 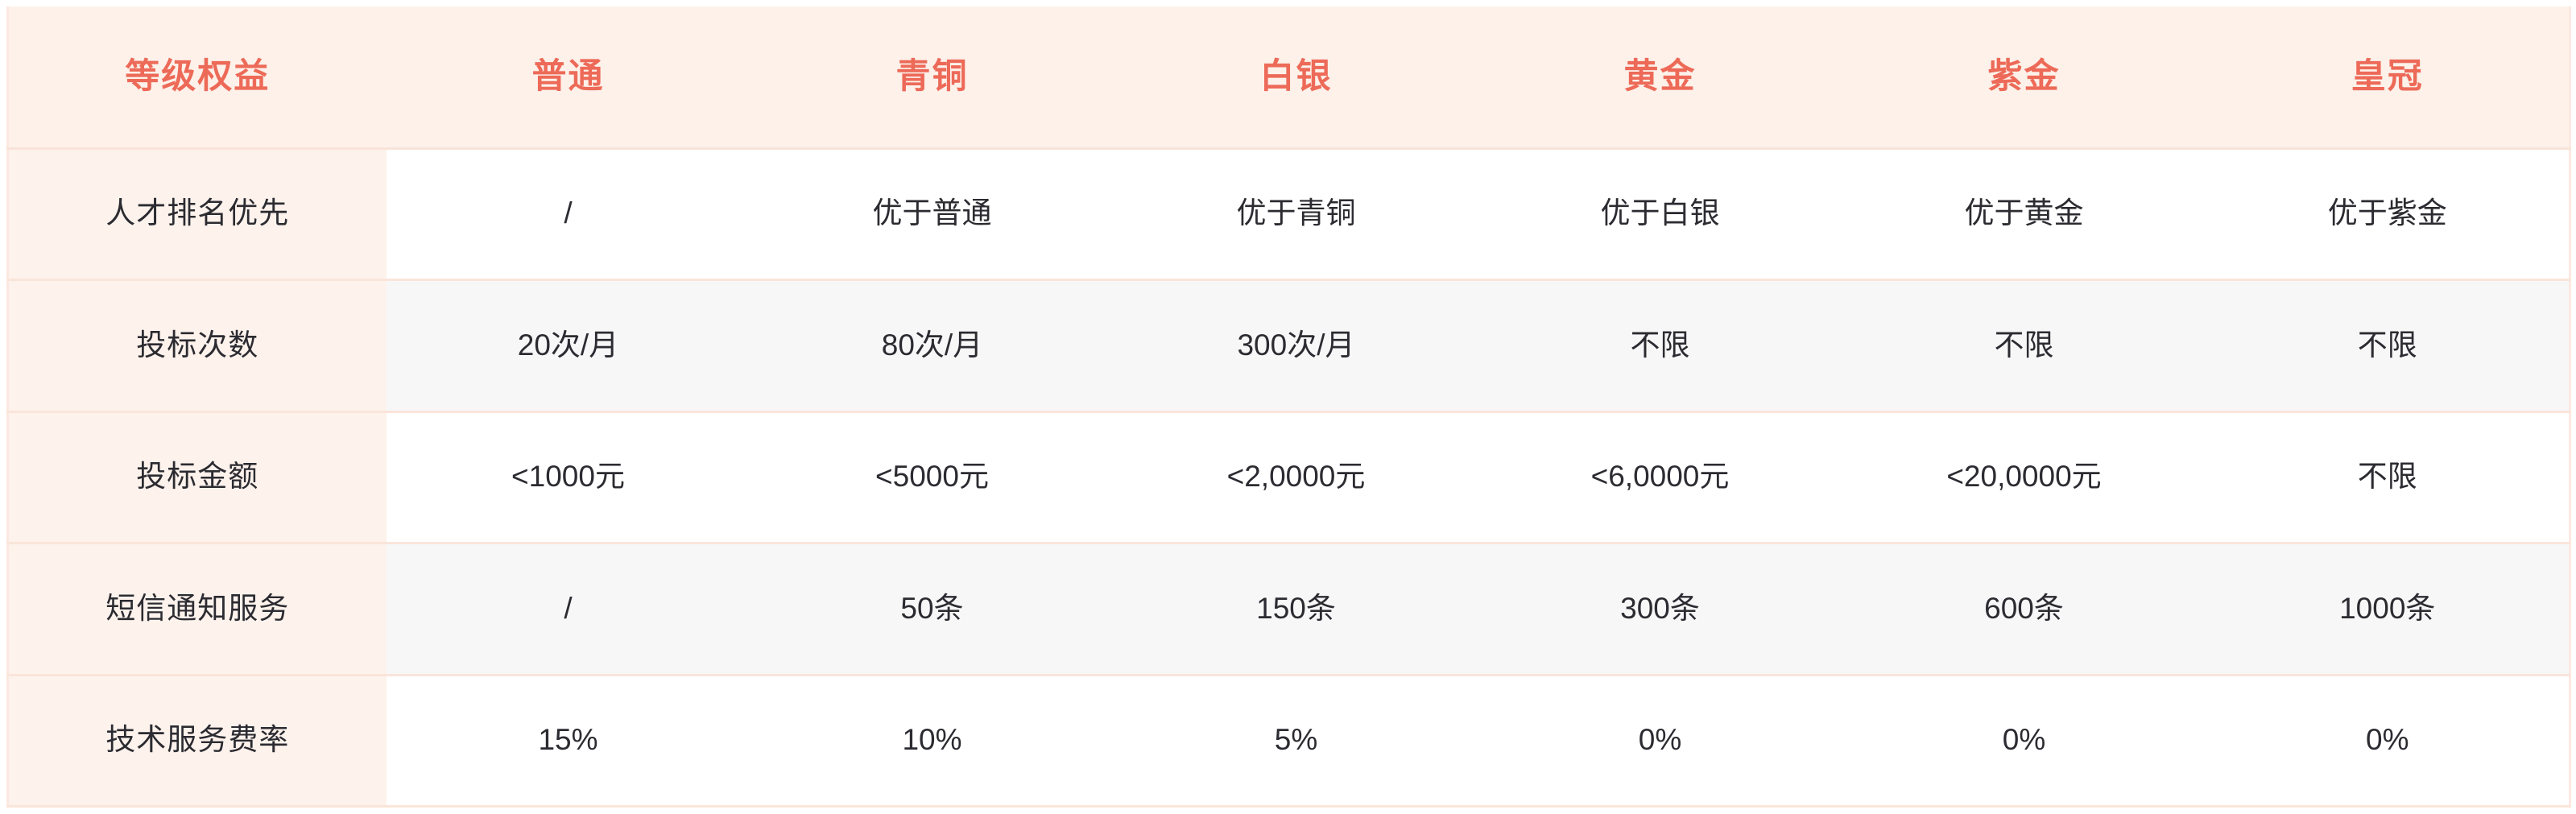 I want to click on cell-value: <6,0000元, so click(x=1660, y=477).